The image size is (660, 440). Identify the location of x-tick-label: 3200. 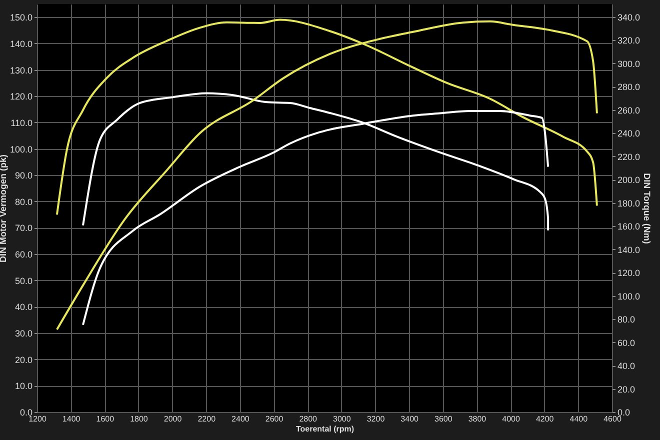
(376, 419).